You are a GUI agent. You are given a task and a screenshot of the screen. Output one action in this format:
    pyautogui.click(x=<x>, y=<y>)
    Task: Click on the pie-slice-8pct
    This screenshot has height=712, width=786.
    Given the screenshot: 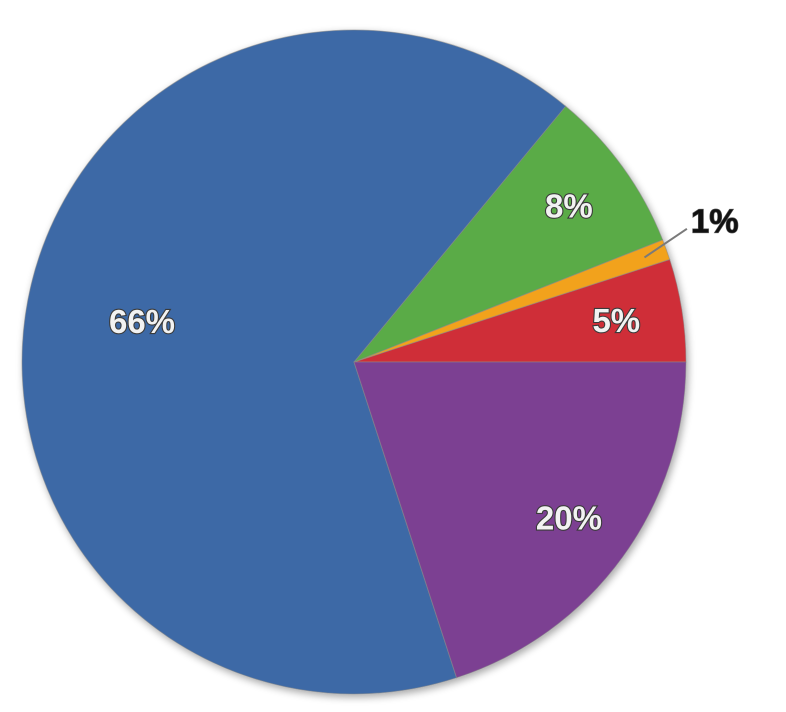 What is the action you would take?
    pyautogui.click(x=508, y=234)
    